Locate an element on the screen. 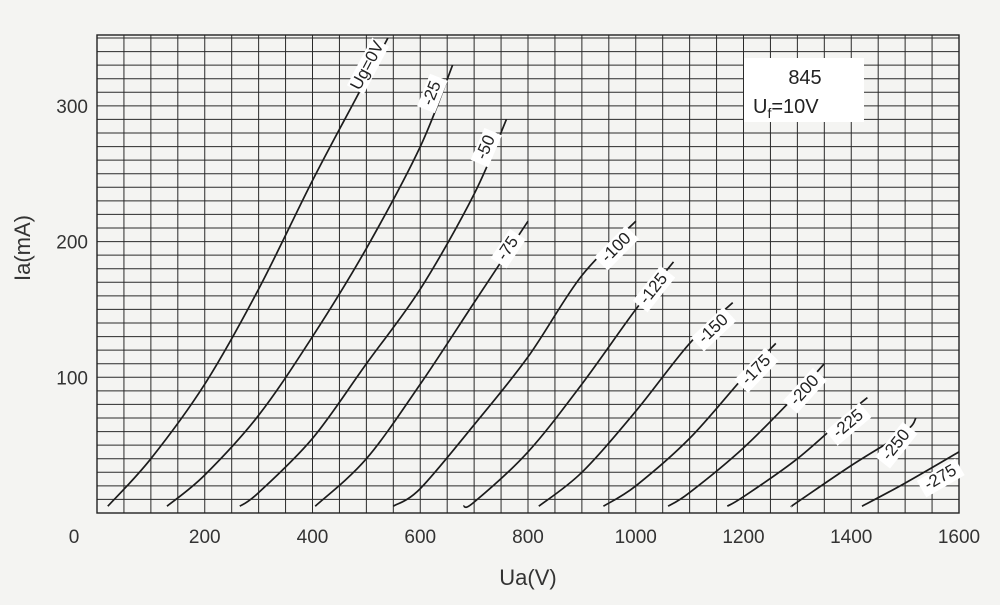  curve-label-group: -200 is located at coordinates (805, 390).